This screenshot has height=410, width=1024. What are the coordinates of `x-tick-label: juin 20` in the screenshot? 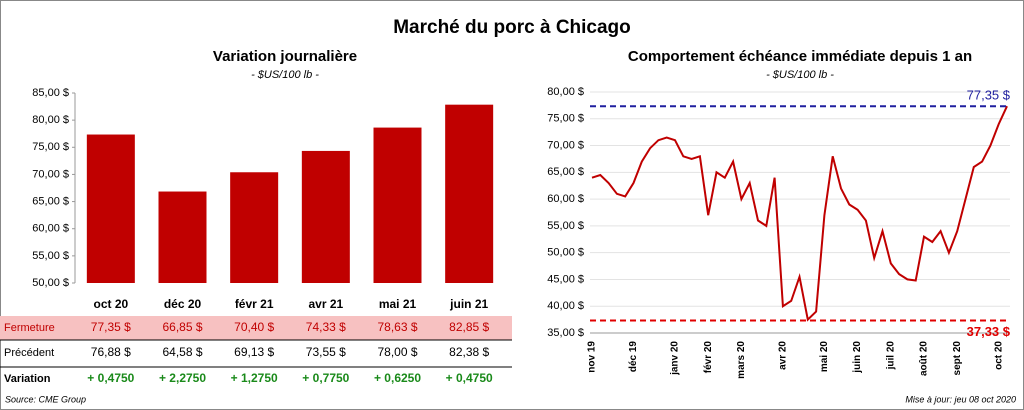 It's located at (857, 357).